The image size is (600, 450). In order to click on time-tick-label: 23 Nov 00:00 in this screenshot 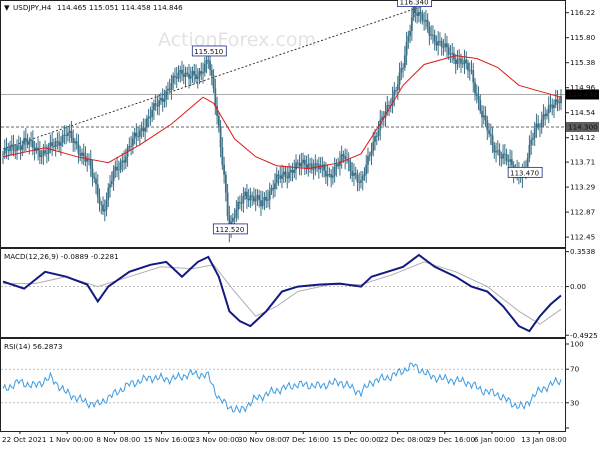, I will do `click(215, 439)`.